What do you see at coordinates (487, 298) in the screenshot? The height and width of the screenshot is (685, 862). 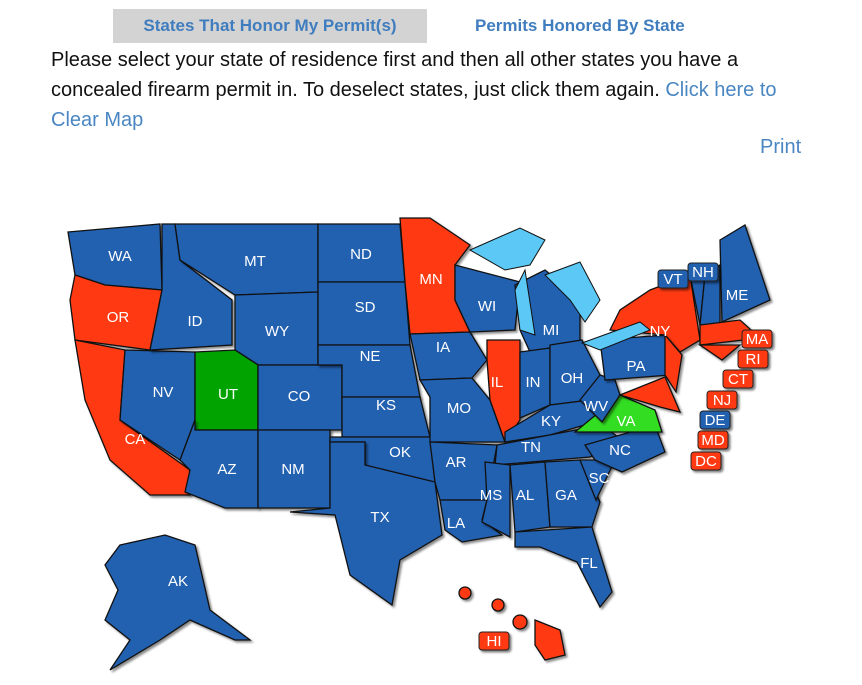 I see `state-wi` at bounding box center [487, 298].